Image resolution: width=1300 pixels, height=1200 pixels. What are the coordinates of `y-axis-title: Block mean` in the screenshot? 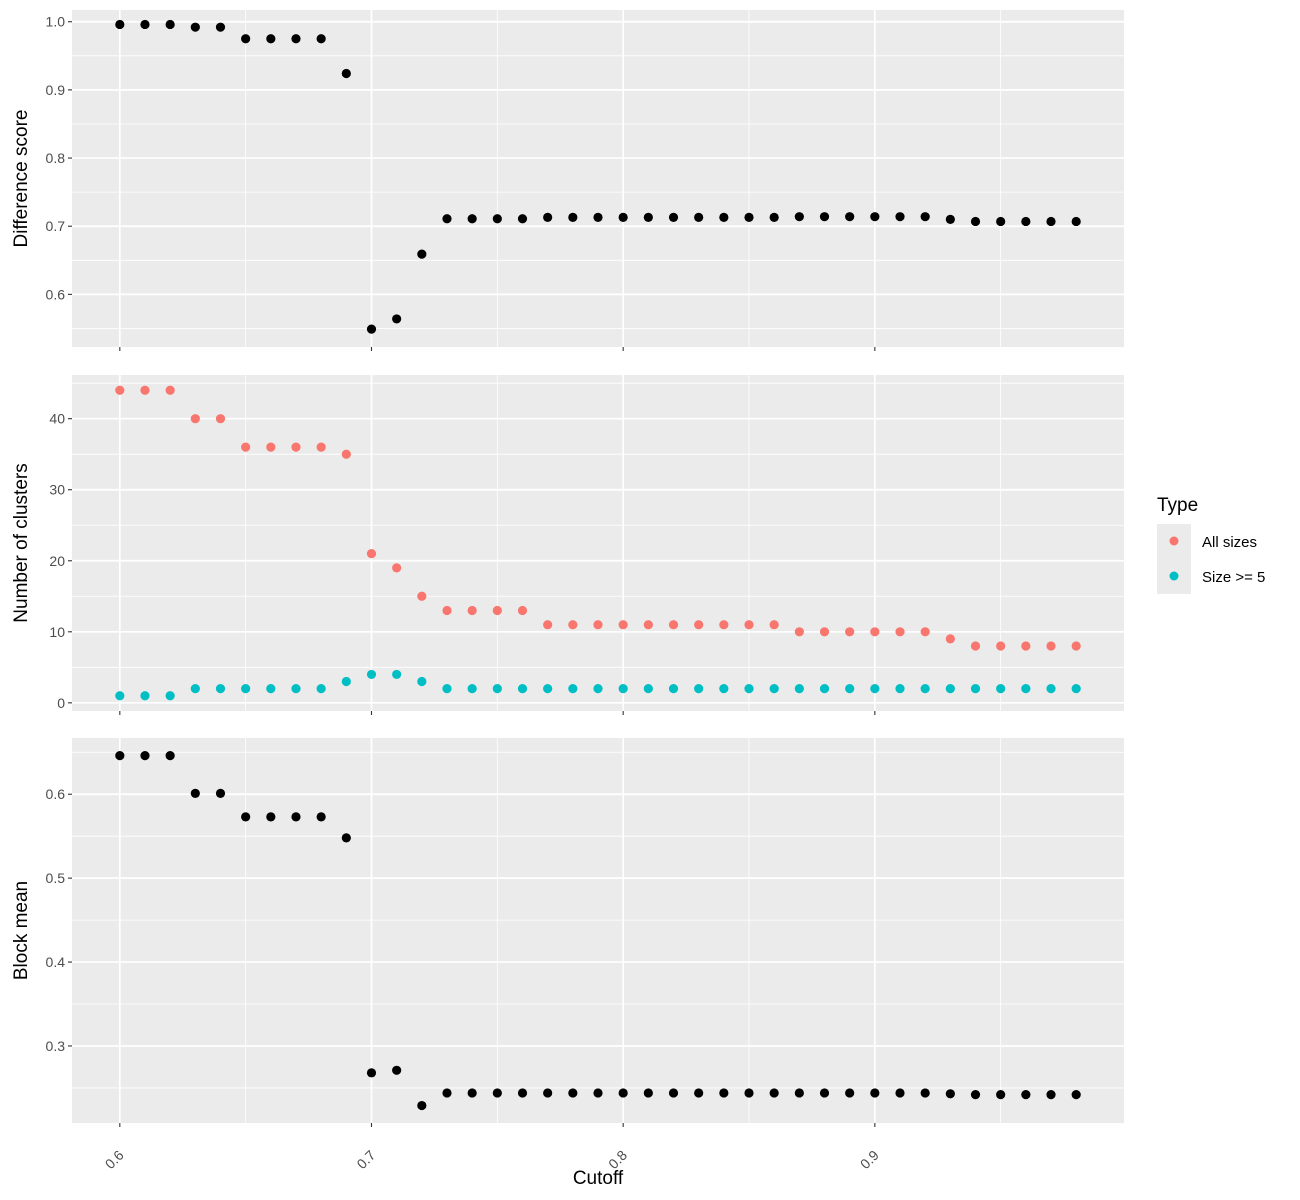 It's located at (21, 930).